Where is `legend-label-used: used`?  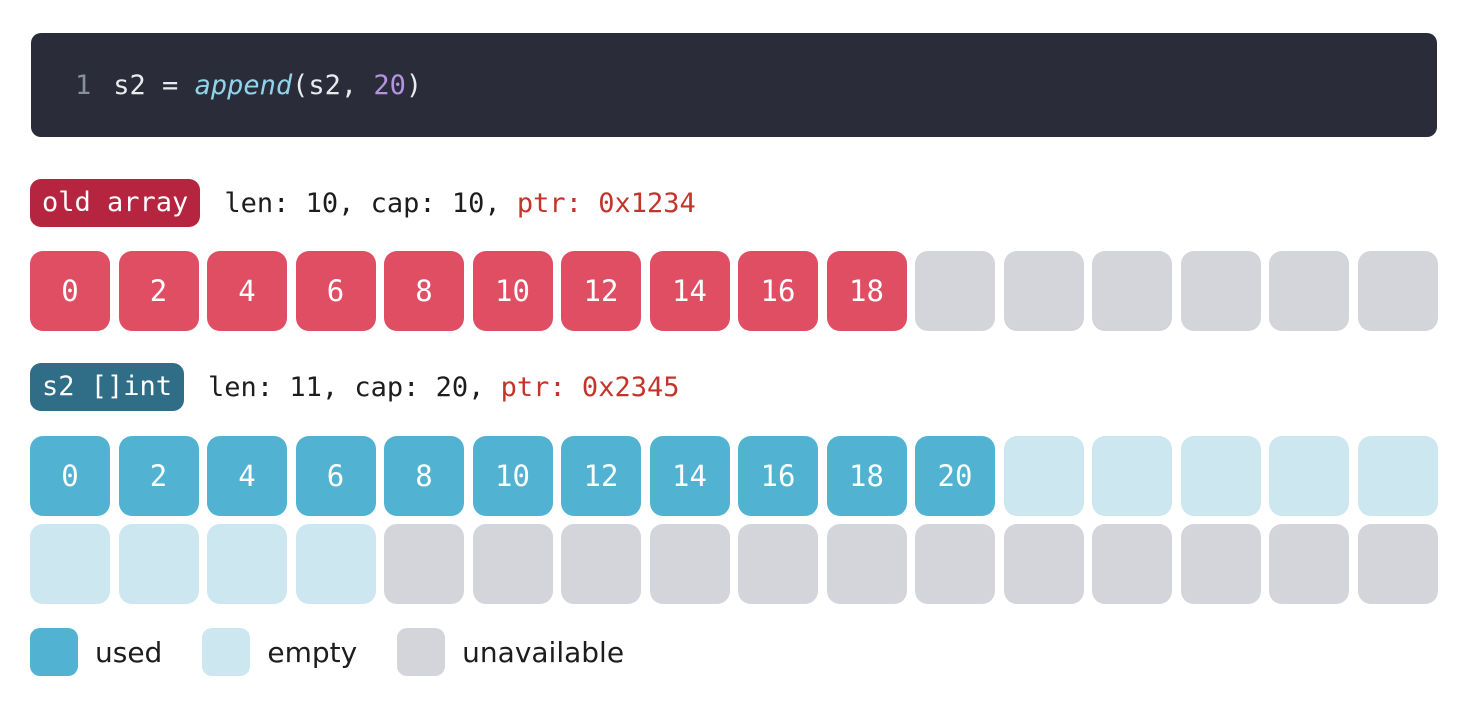 legend-label-used: used is located at coordinates (129, 652).